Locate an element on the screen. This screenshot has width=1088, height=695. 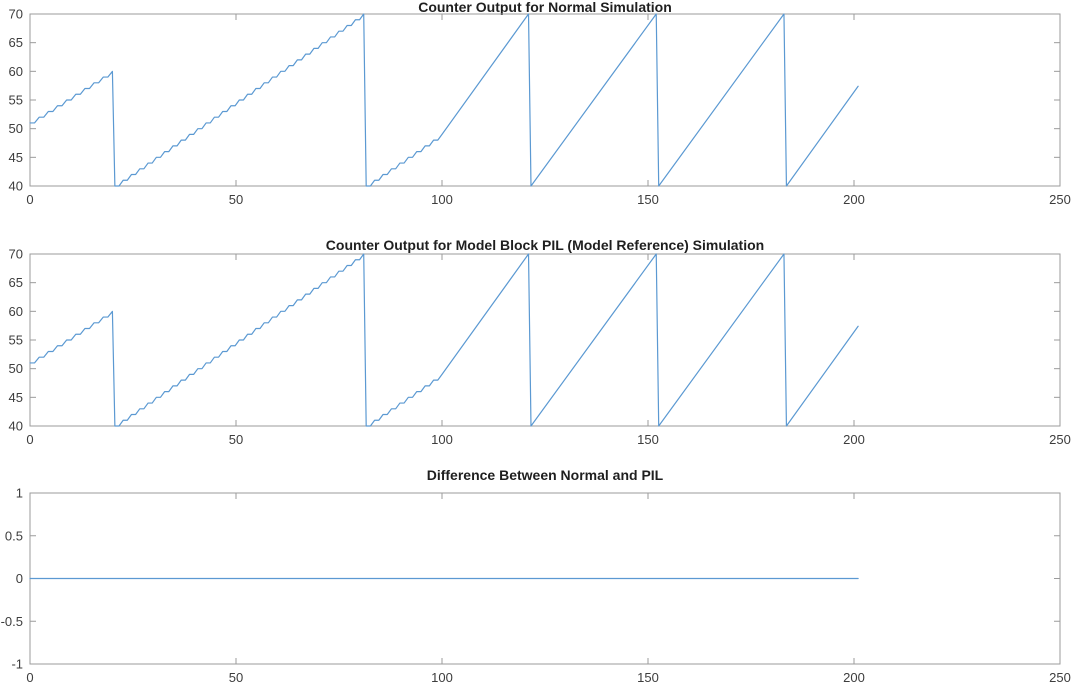
y-tick-label: -0.5 is located at coordinates (12, 621).